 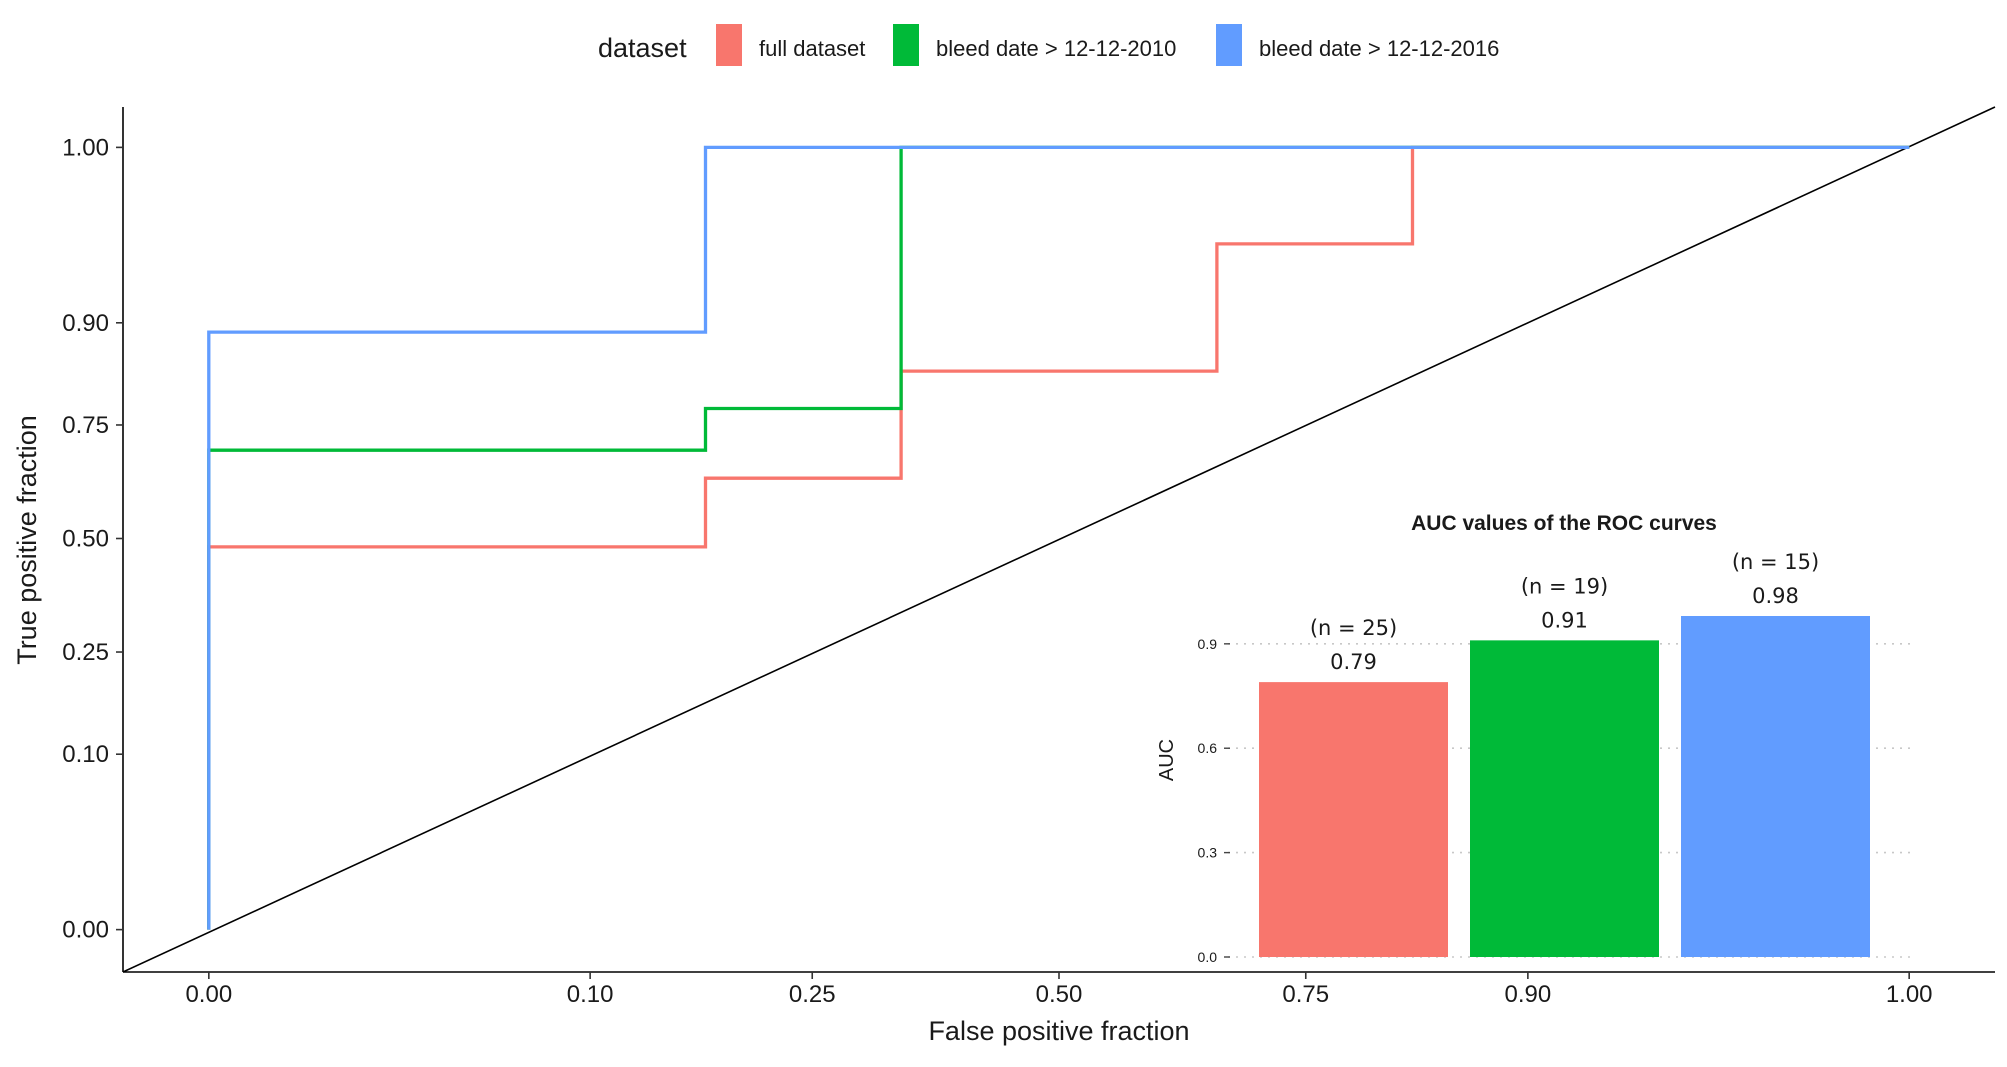 What do you see at coordinates (1564, 523) in the screenshot?
I see `inset-title: AUC values of the ROC curves` at bounding box center [1564, 523].